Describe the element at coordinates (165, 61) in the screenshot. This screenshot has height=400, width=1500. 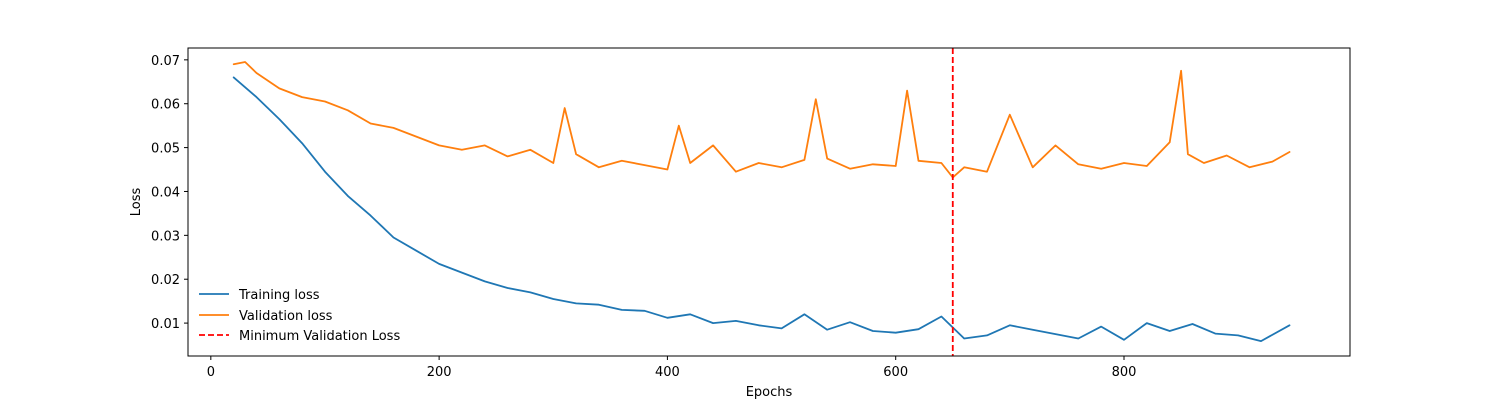
I see `y-tick-label: 0.07` at that location.